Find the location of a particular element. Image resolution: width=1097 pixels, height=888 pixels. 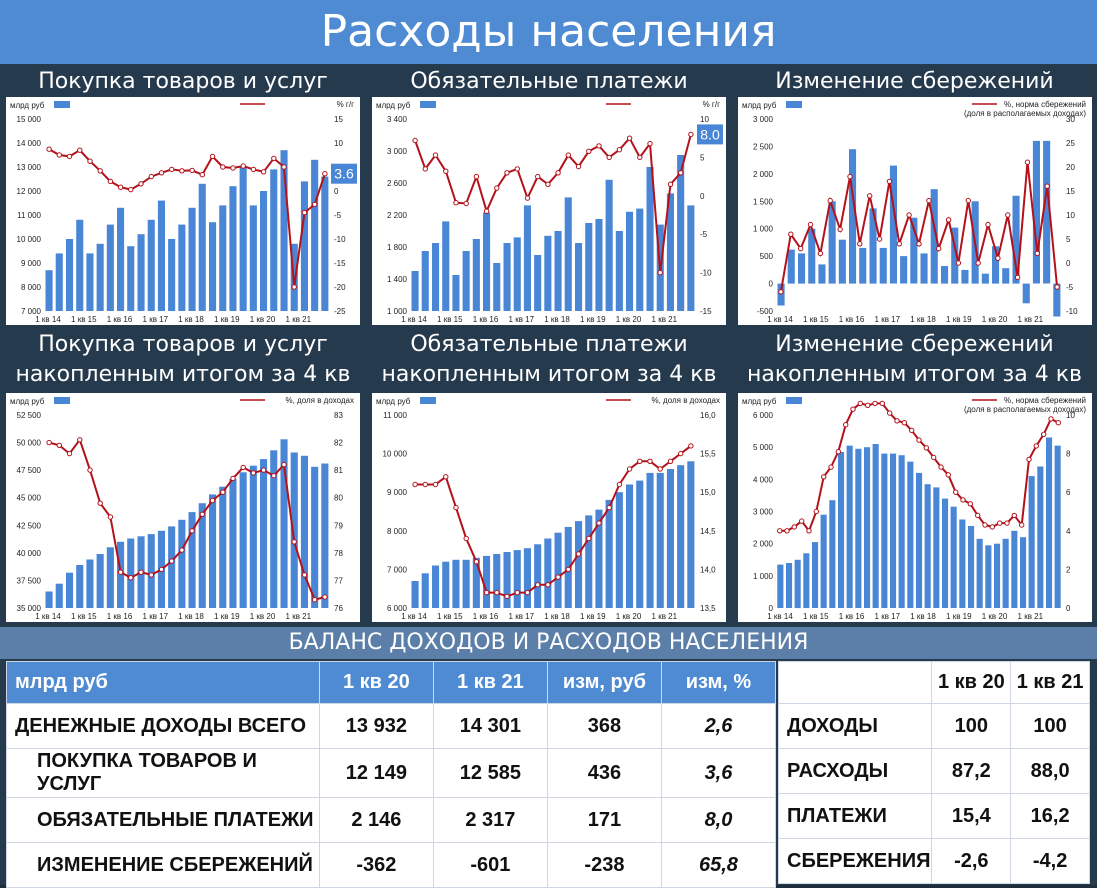

legend-line-label: % г/г is located at coordinates (345, 104).